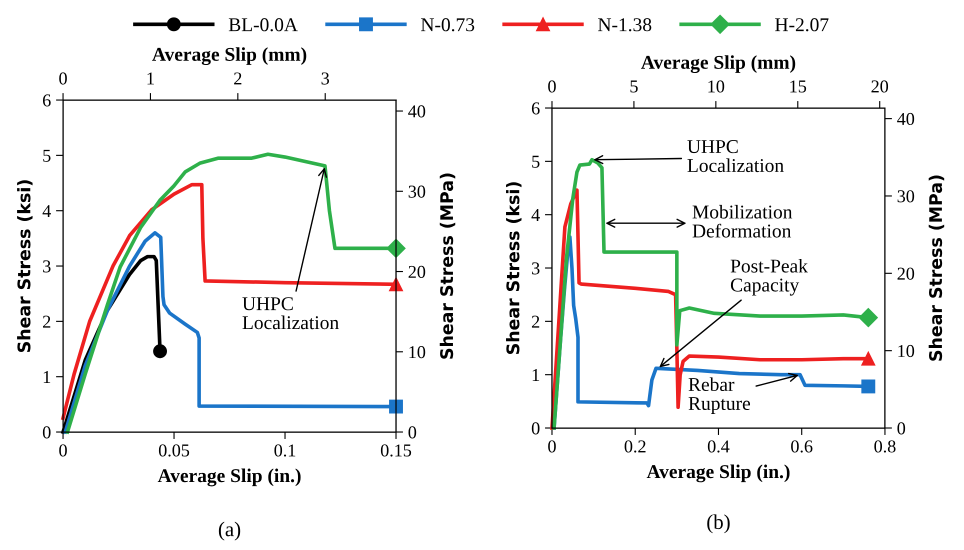 This screenshot has width=964, height=550. Describe the element at coordinates (885, 446) in the screenshot. I see `x-tick-label: 0.8` at that location.